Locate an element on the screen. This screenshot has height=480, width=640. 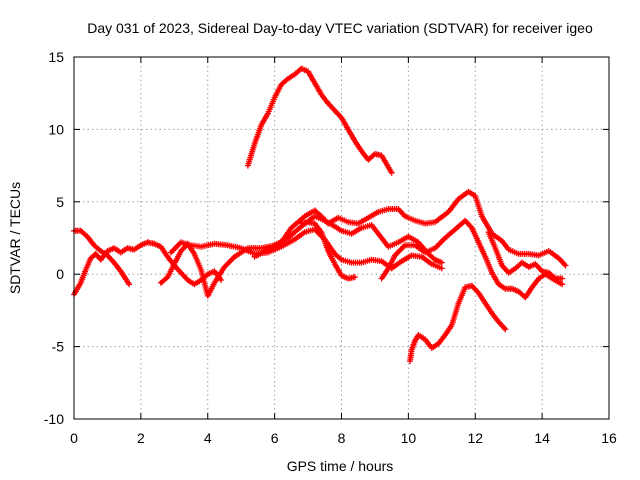
x-tick-label: 14 is located at coordinates (542, 438).